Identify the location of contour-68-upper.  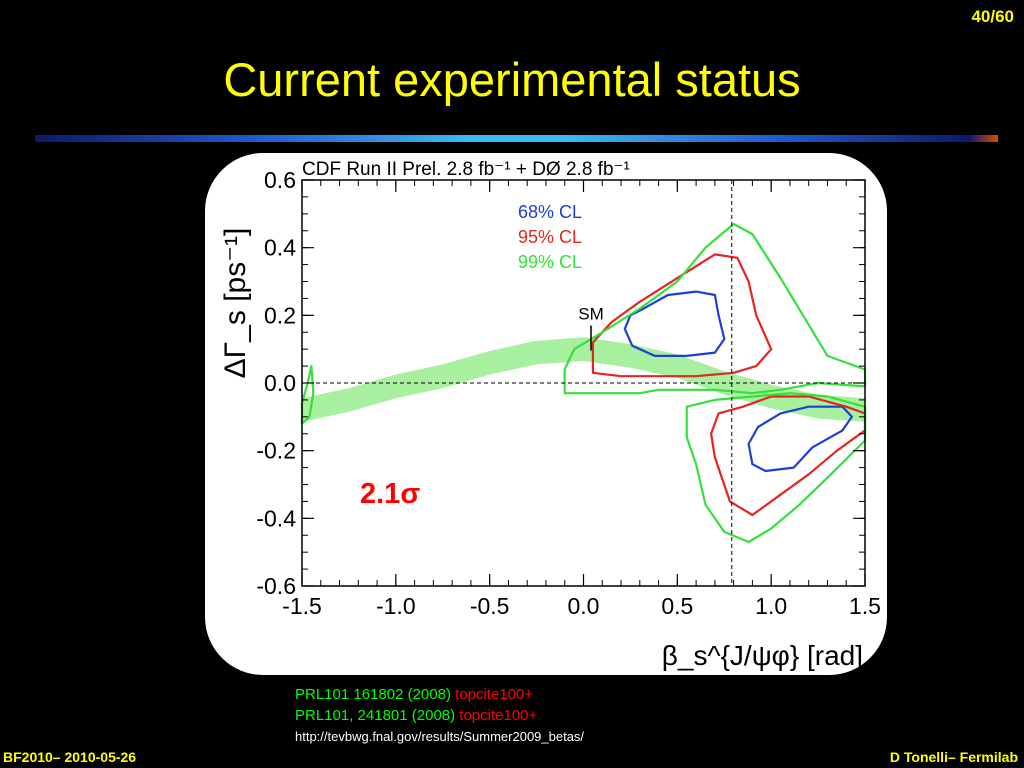
(674, 323).